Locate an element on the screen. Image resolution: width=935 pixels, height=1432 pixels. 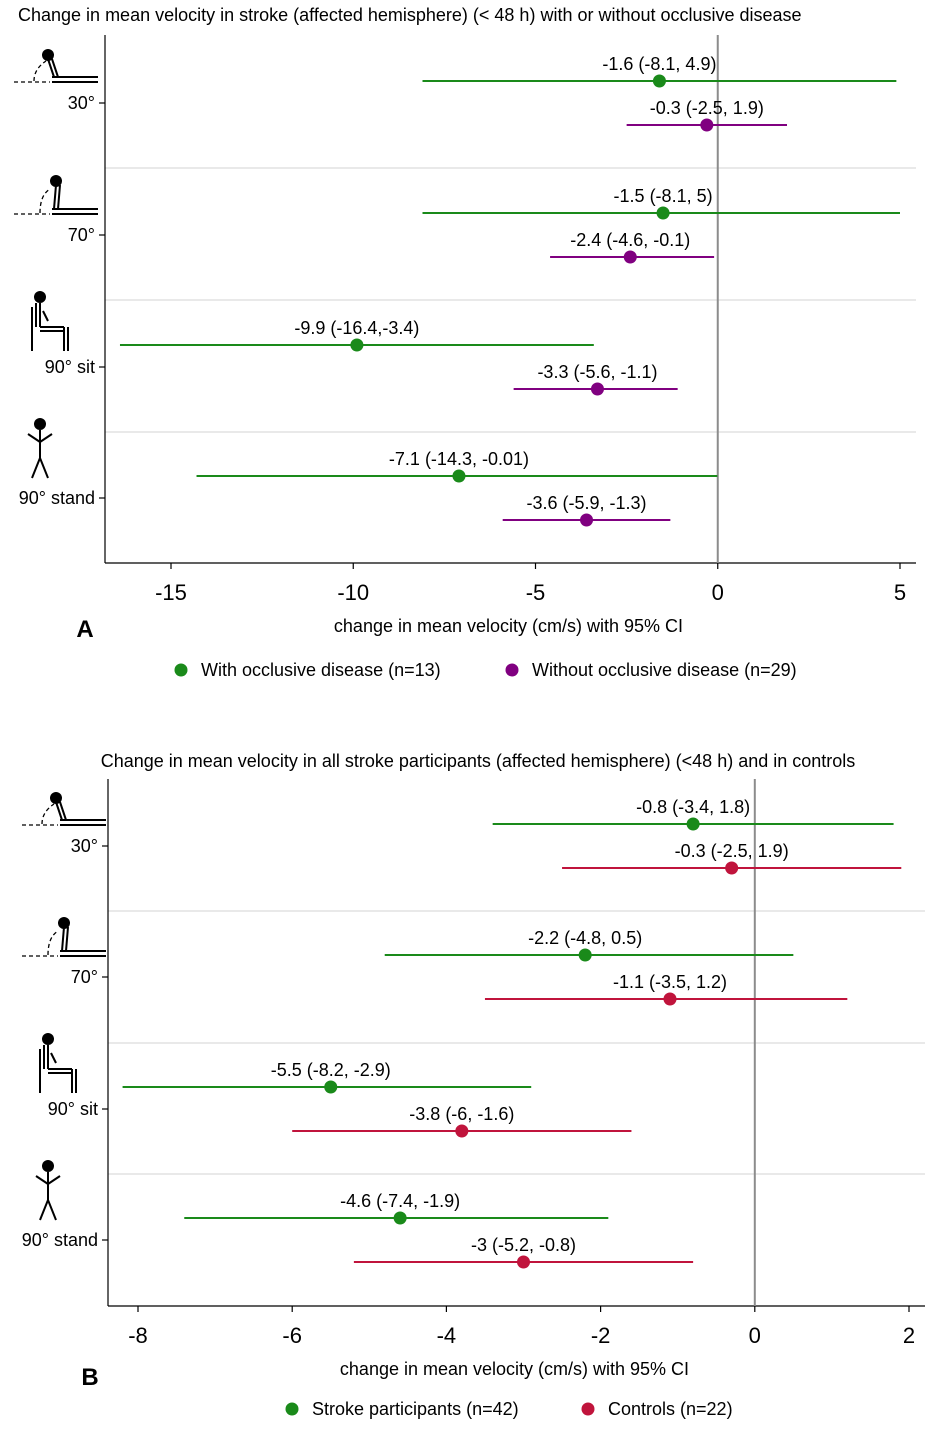
x-tick-label: -8 is located at coordinates (138, 1335).